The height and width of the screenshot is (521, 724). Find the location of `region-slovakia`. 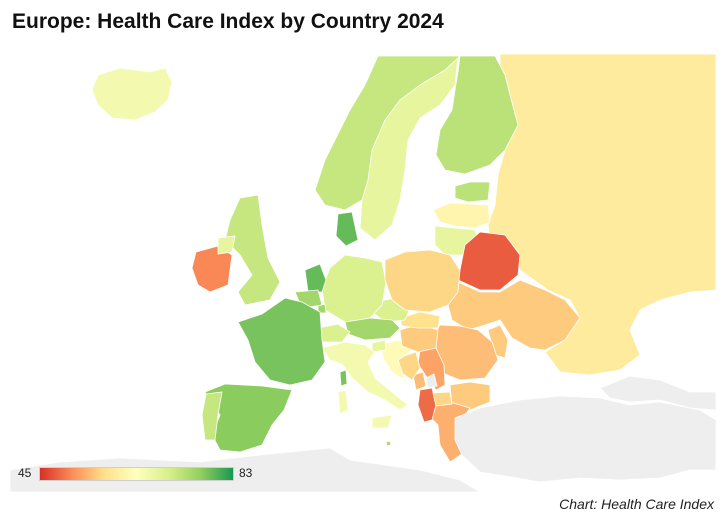

region-slovakia is located at coordinates (420, 320).